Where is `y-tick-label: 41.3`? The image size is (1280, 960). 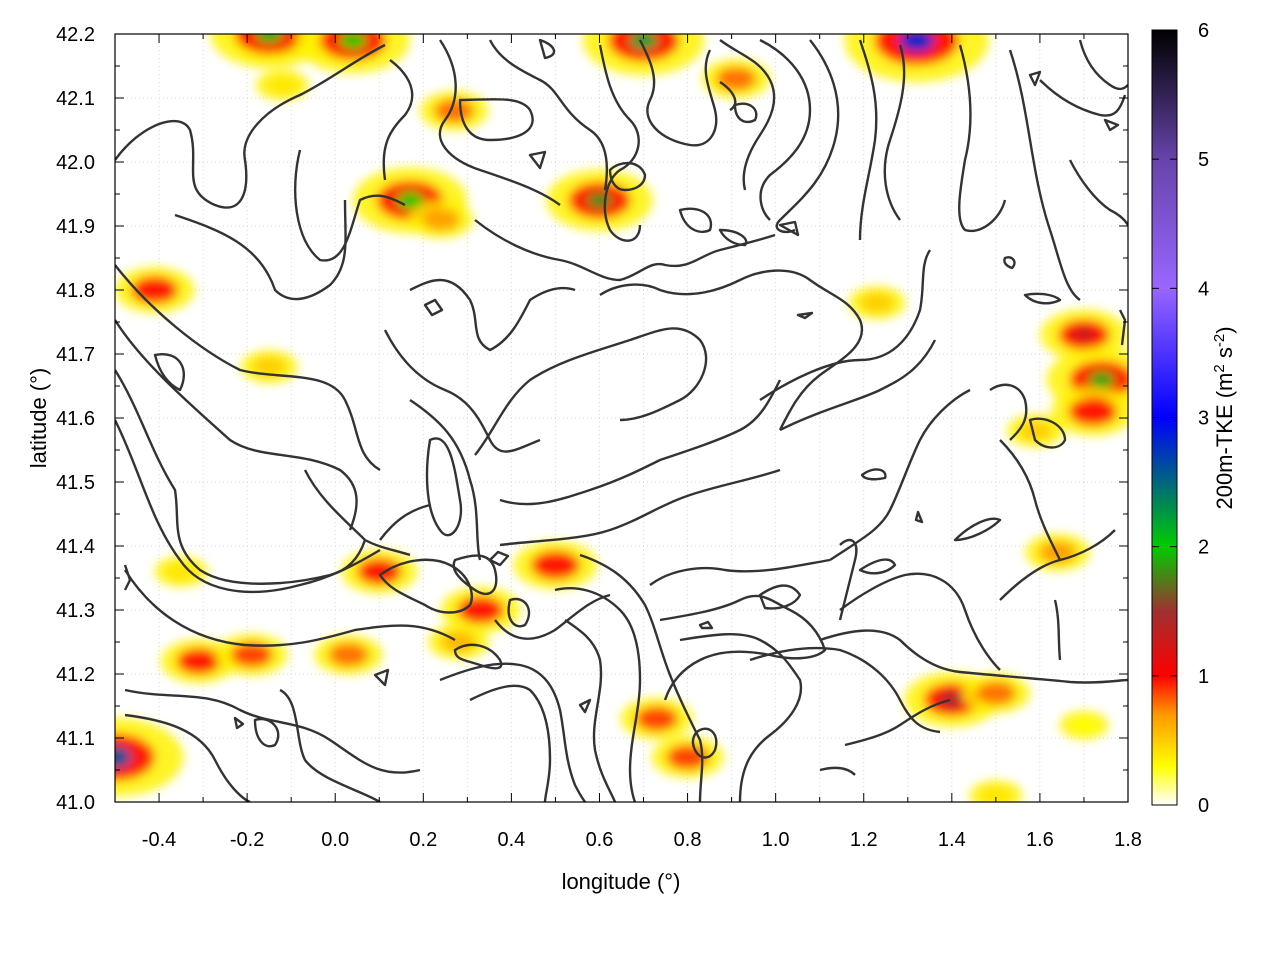
y-tick-label: 41.3 is located at coordinates (75, 611).